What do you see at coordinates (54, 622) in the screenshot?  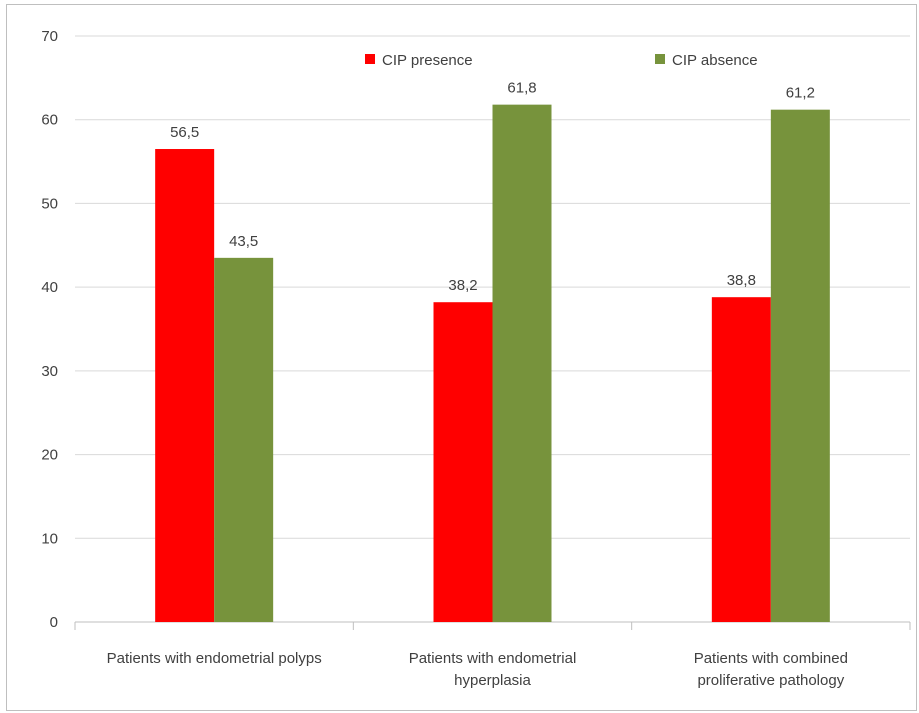 I see `y-tick-label: 0` at bounding box center [54, 622].